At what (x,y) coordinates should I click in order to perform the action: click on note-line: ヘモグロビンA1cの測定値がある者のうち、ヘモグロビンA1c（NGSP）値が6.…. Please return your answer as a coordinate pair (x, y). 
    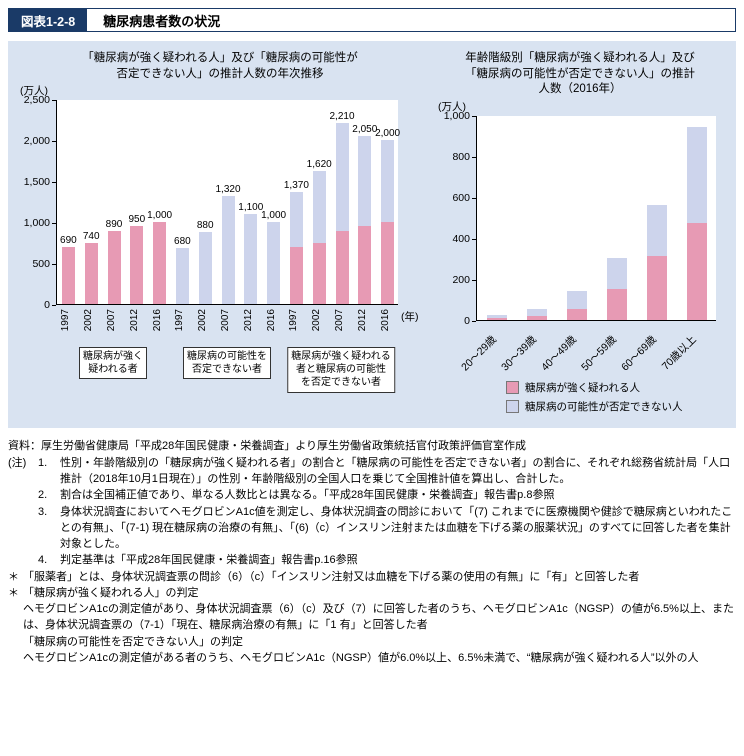
    Looking at the image, I should click on (361, 658).